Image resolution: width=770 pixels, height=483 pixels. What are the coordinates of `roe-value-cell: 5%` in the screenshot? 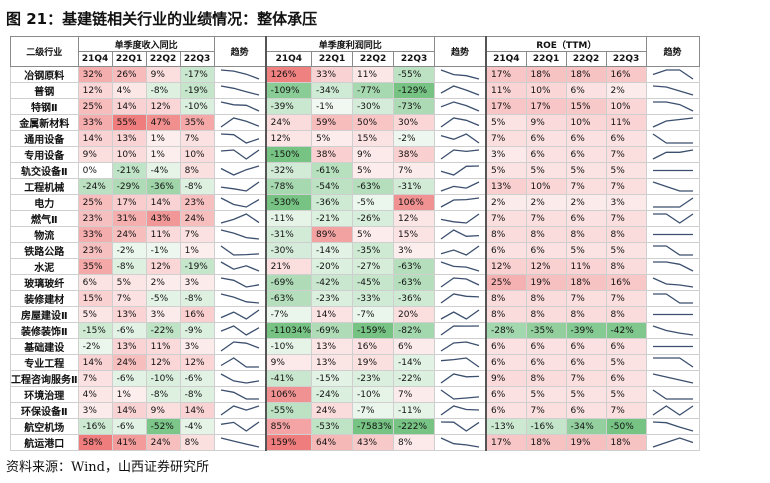 It's located at (626, 394).